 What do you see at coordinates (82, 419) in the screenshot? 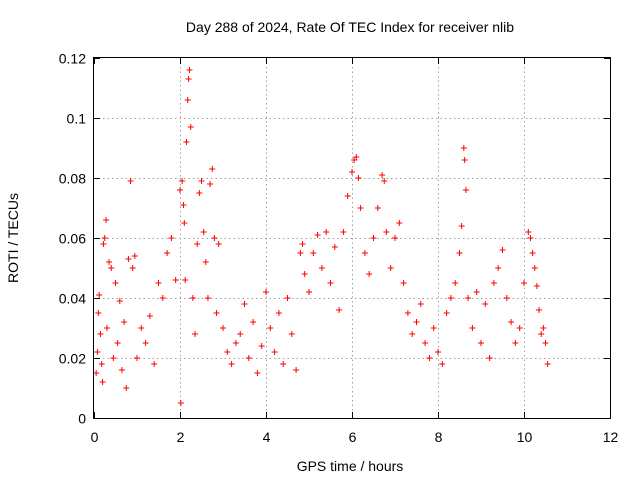
I see `y-tick-label: 0` at bounding box center [82, 419].